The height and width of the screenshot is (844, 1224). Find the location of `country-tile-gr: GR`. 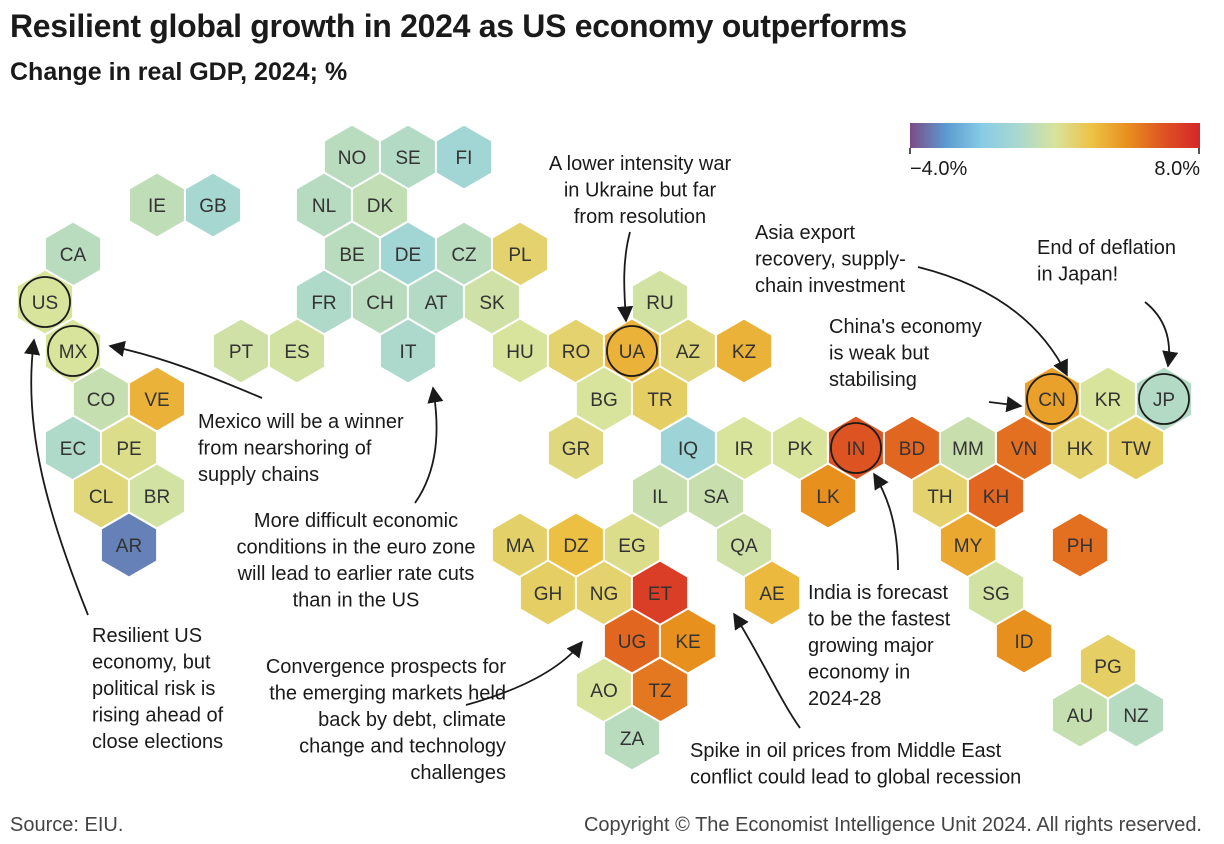

country-tile-gr: GR is located at coordinates (576, 448).